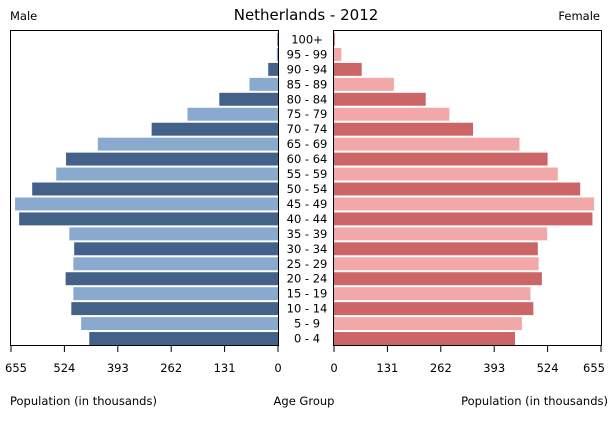 Image resolution: width=610 pixels, height=425 pixels. What do you see at coordinates (307, 114) in the screenshot?
I see `age-label-75-79: 75 - 79` at bounding box center [307, 114].